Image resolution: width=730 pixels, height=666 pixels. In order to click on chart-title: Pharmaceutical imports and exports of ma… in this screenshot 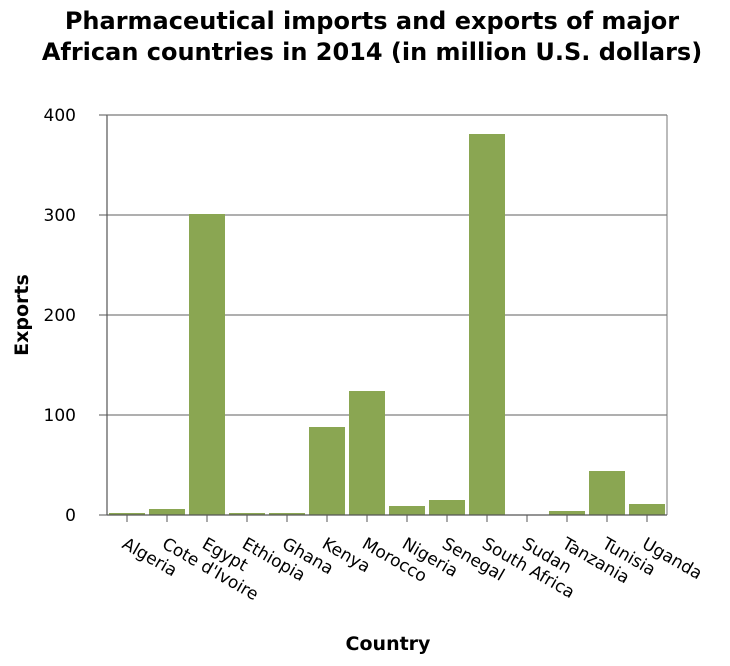, I will do `click(372, 36)`.